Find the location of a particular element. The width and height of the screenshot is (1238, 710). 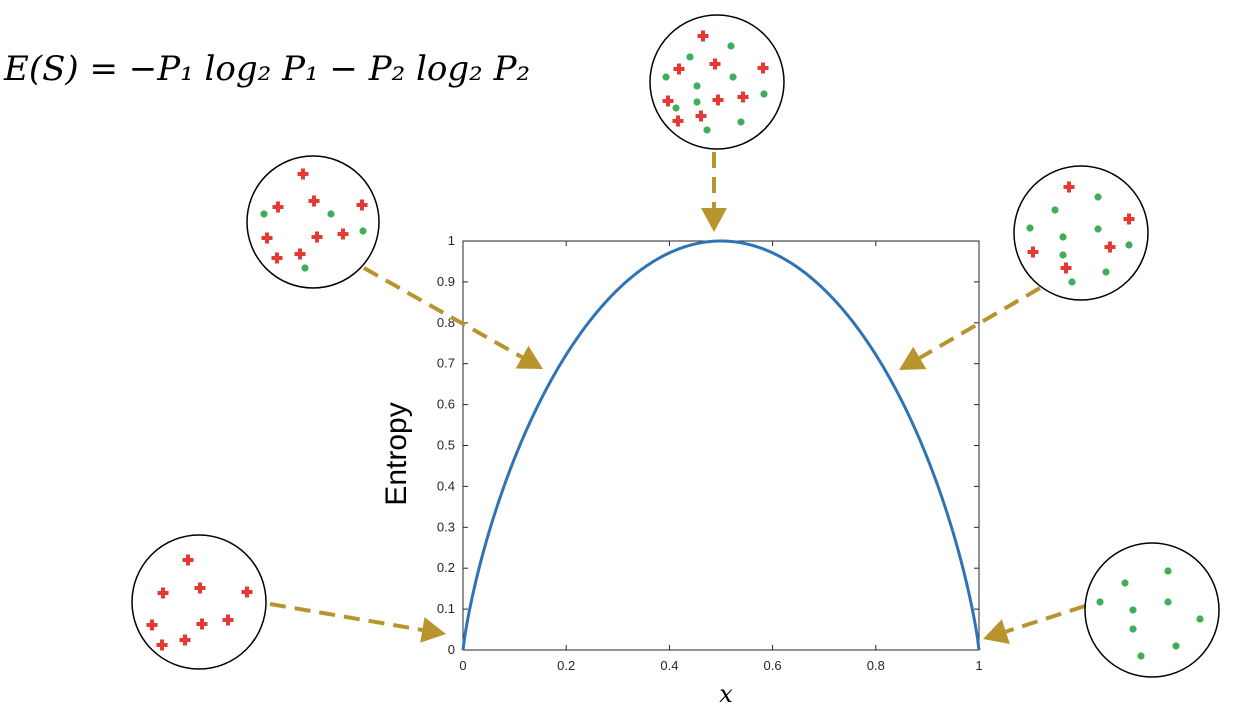

y-tick-label: 0 is located at coordinates (451, 649).